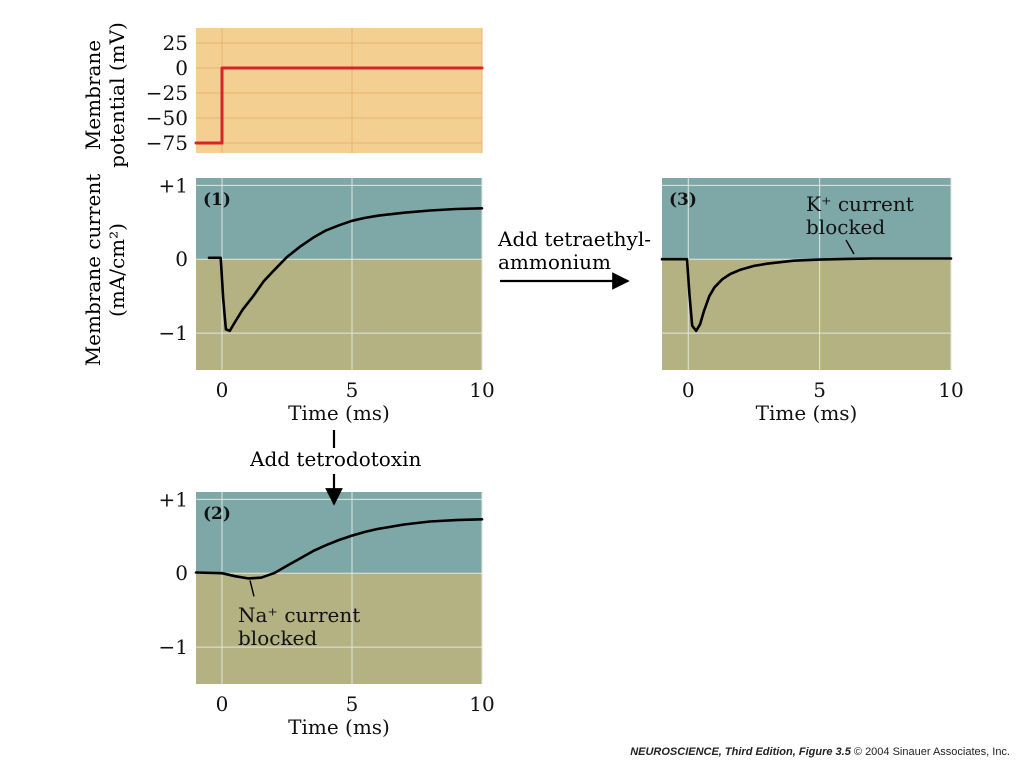 This screenshot has height=768, width=1024. Describe the element at coordinates (824, 752) in the screenshot. I see `credit-figure-number: Figure 3.5` at that location.